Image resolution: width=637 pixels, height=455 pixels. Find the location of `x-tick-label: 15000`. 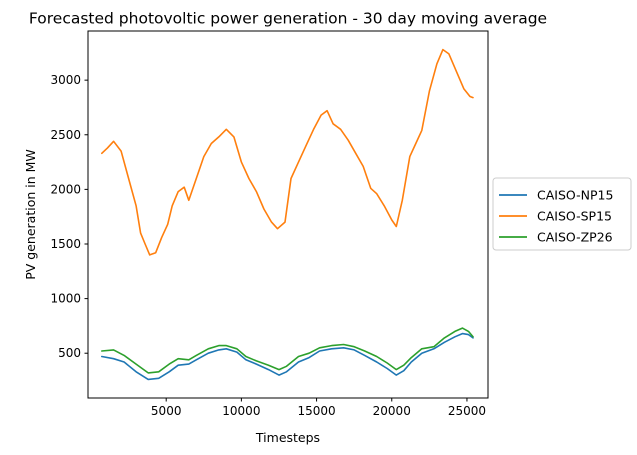

x-tick-label: 15000 is located at coordinates (316, 411).